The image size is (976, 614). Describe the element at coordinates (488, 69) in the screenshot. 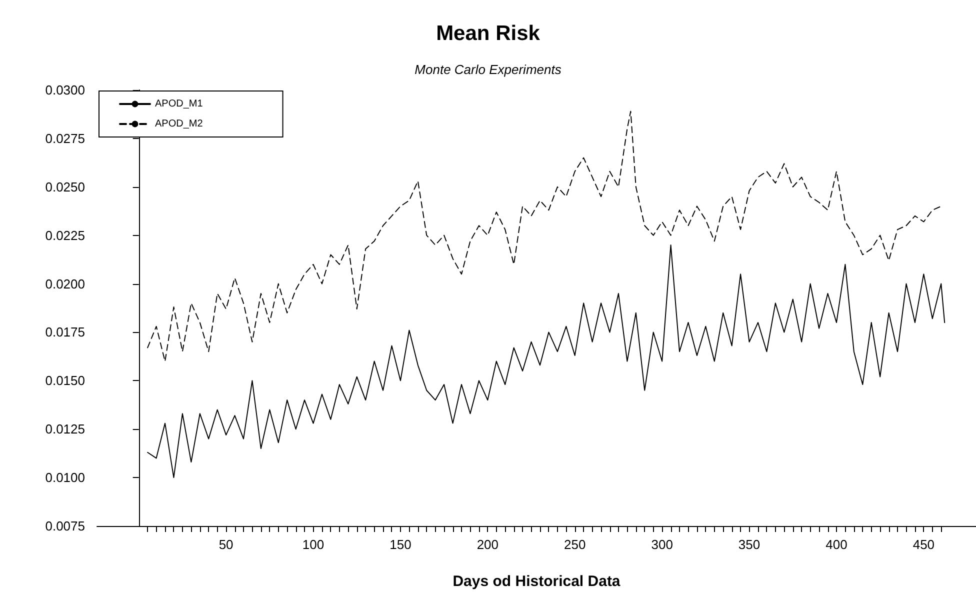

I see `chart-subtitle: Monte Carlo Experiments` at that location.